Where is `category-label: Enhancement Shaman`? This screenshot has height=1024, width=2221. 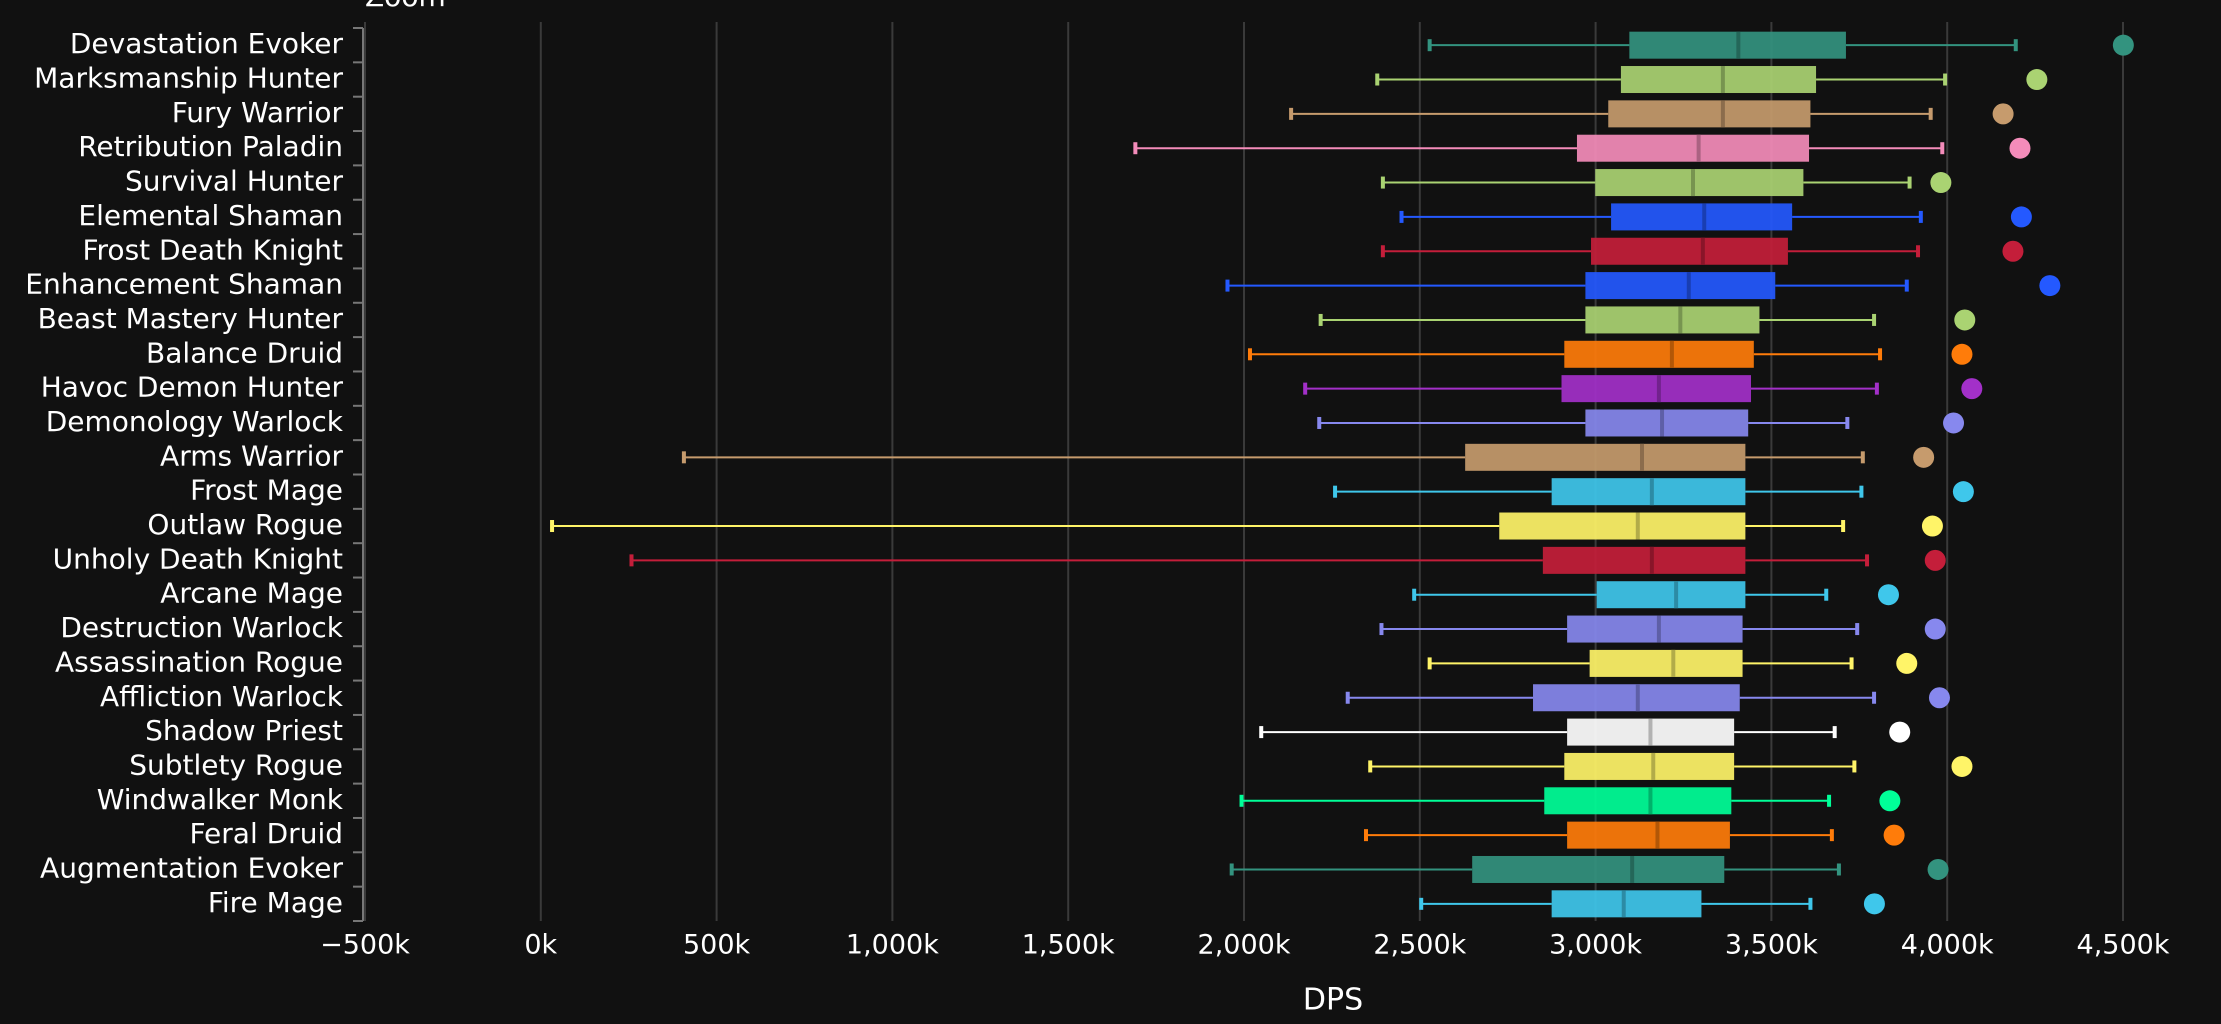 category-label: Enhancement Shaman is located at coordinates (184, 284).